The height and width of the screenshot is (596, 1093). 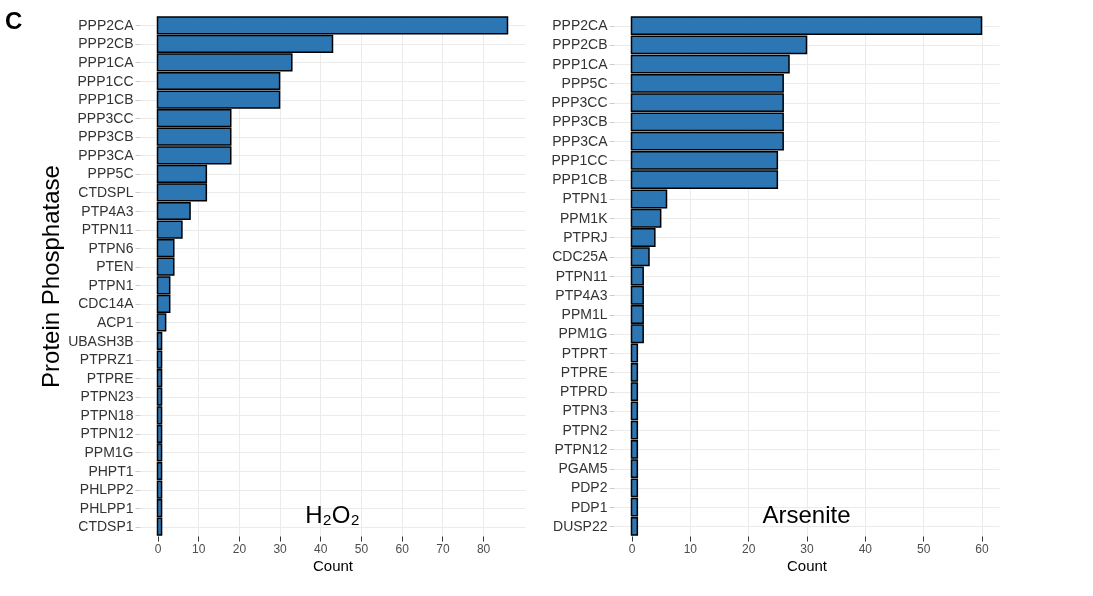 I want to click on y-tick-label: PPM1K, so click(x=584, y=217).